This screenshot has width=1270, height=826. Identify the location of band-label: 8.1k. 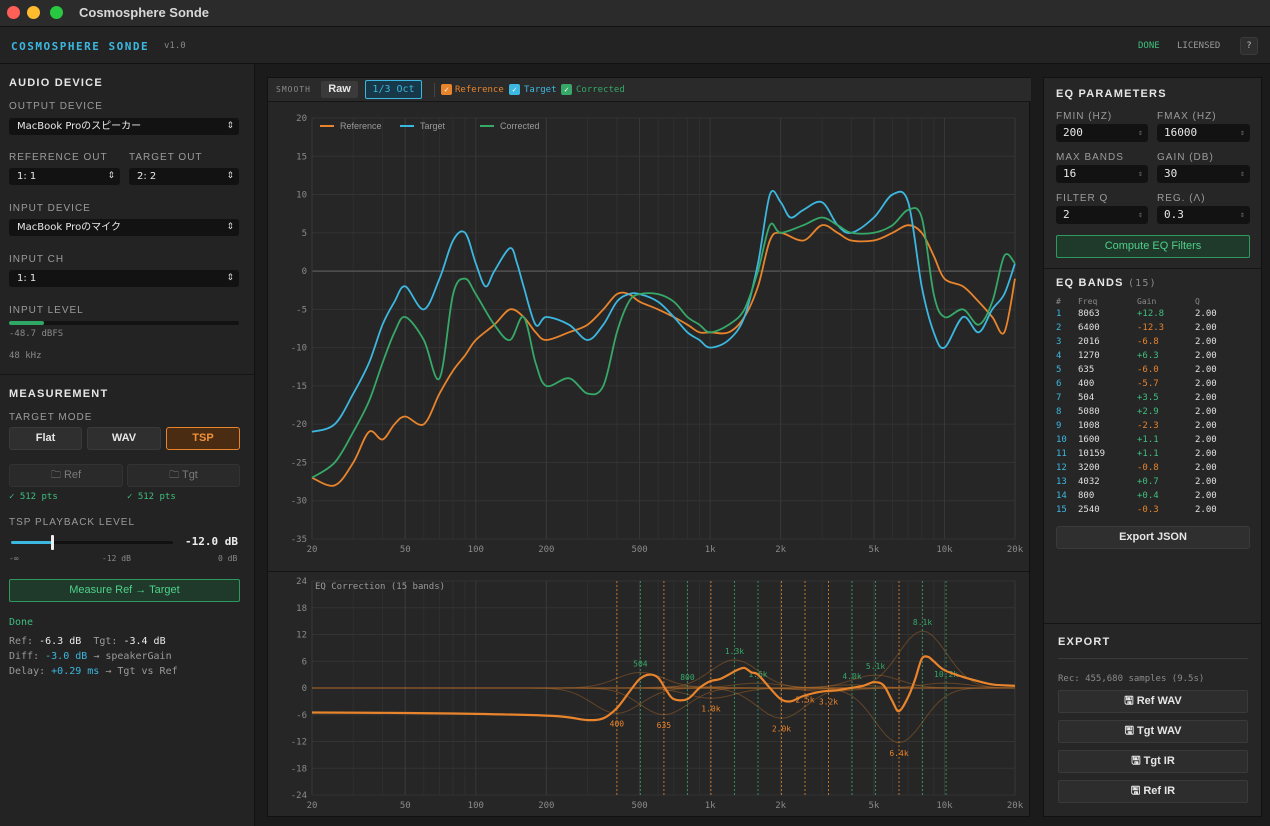
(922, 622).